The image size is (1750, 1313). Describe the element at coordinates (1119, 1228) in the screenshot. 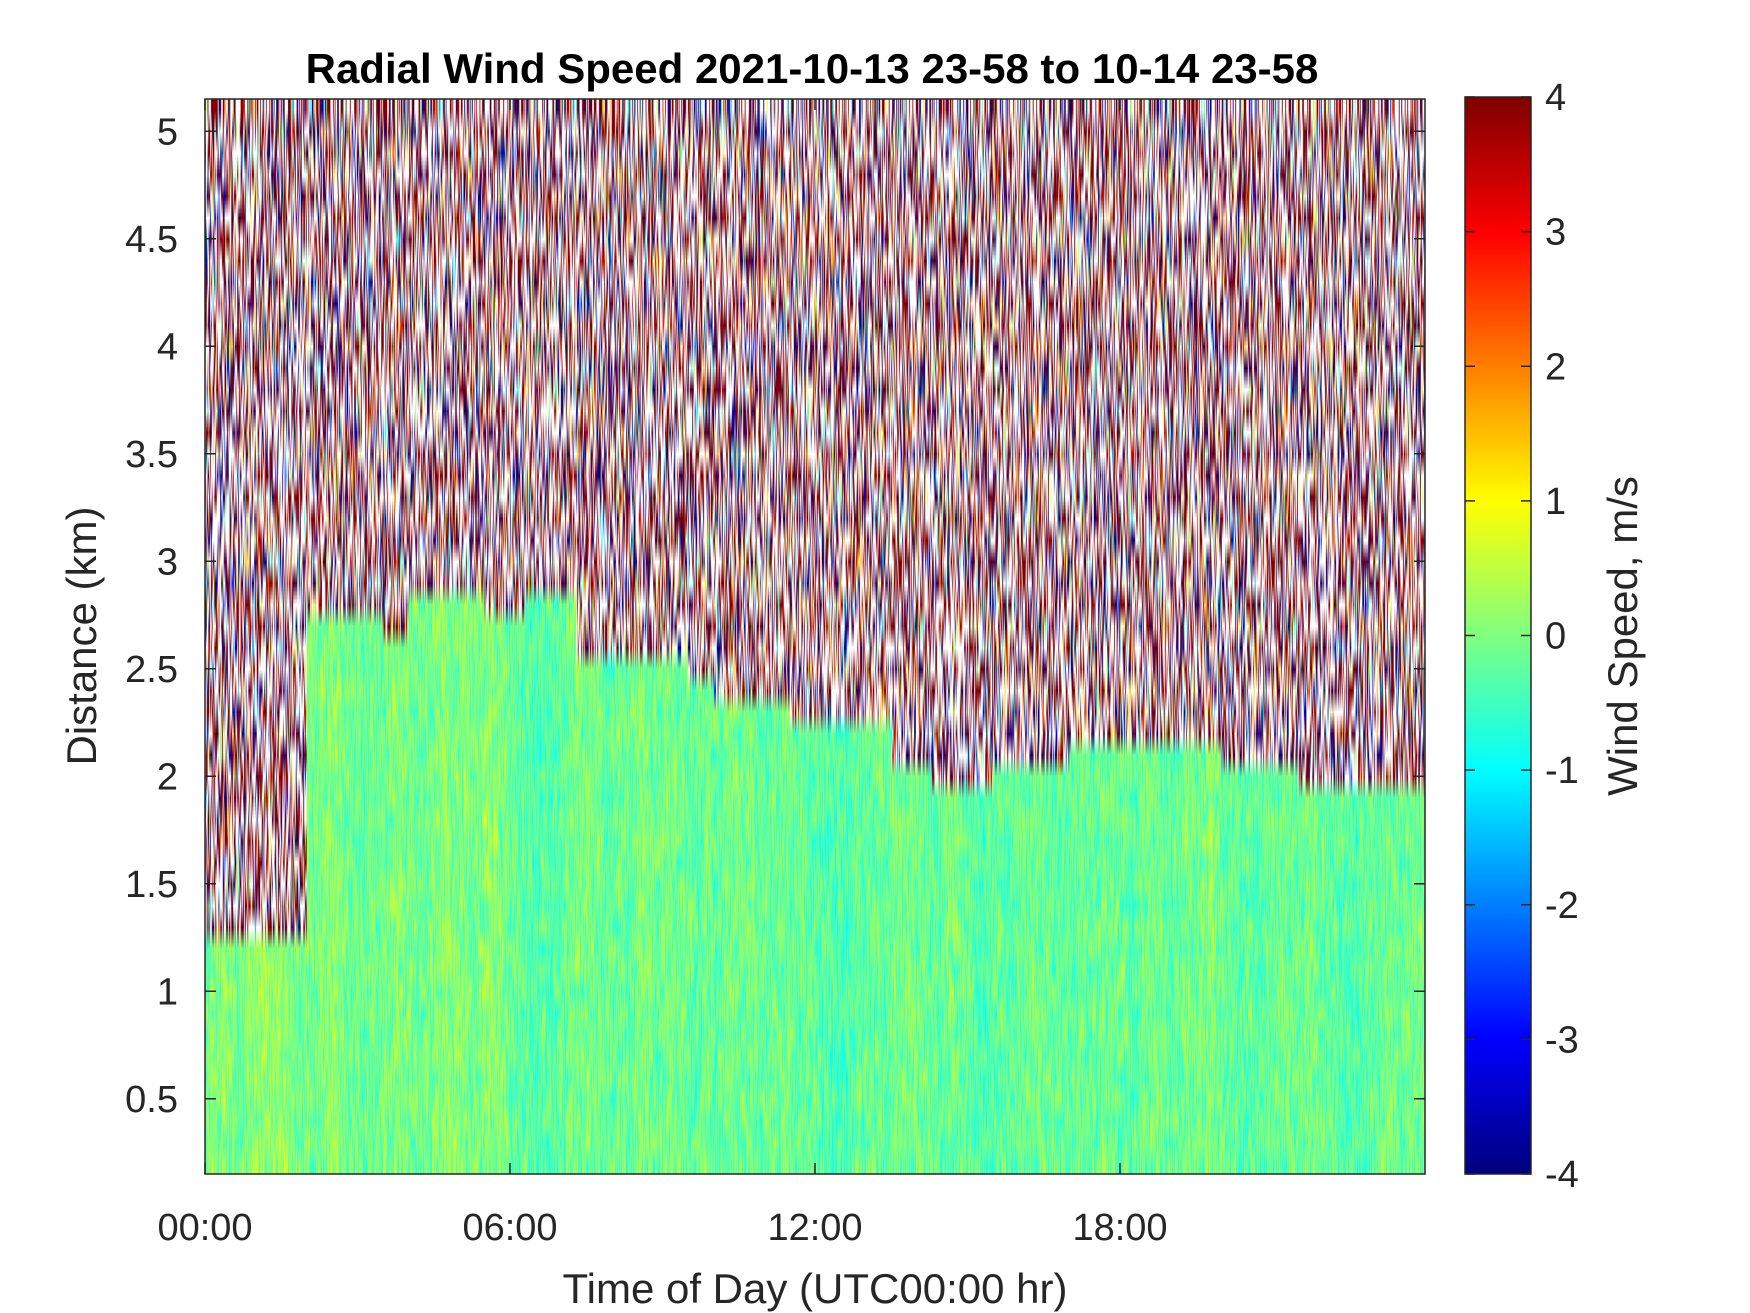

I see `x-tick-label: 18:00` at that location.